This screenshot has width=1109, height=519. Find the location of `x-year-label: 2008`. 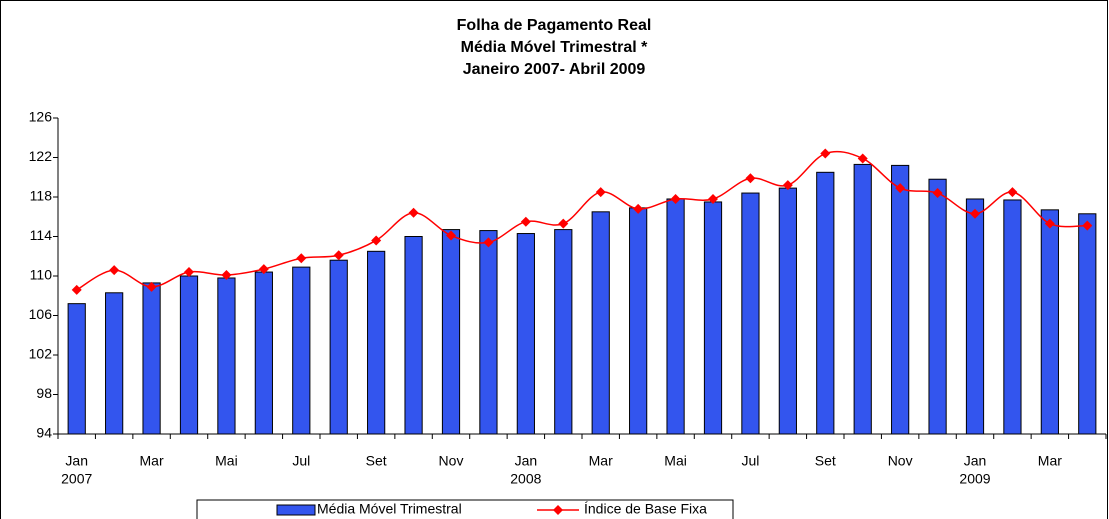

x-year-label: 2008 is located at coordinates (525, 479).